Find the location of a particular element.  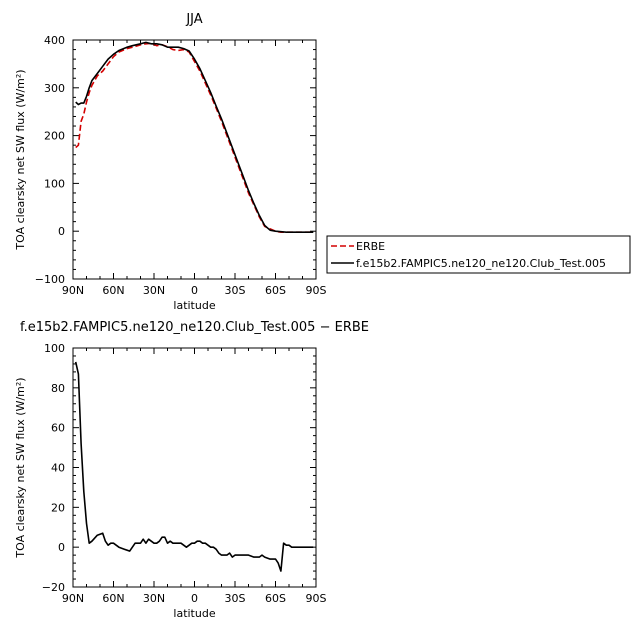

y-tick-label: 80 is located at coordinates (58, 388).